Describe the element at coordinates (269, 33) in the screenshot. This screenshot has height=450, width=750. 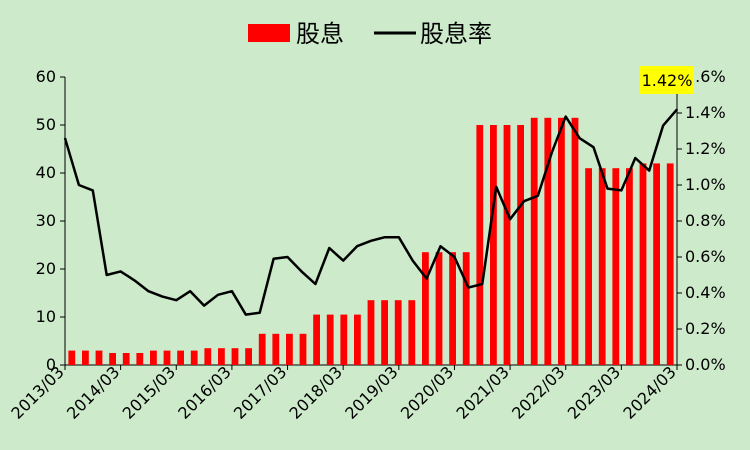
I see `legend-swatch-bar` at that location.